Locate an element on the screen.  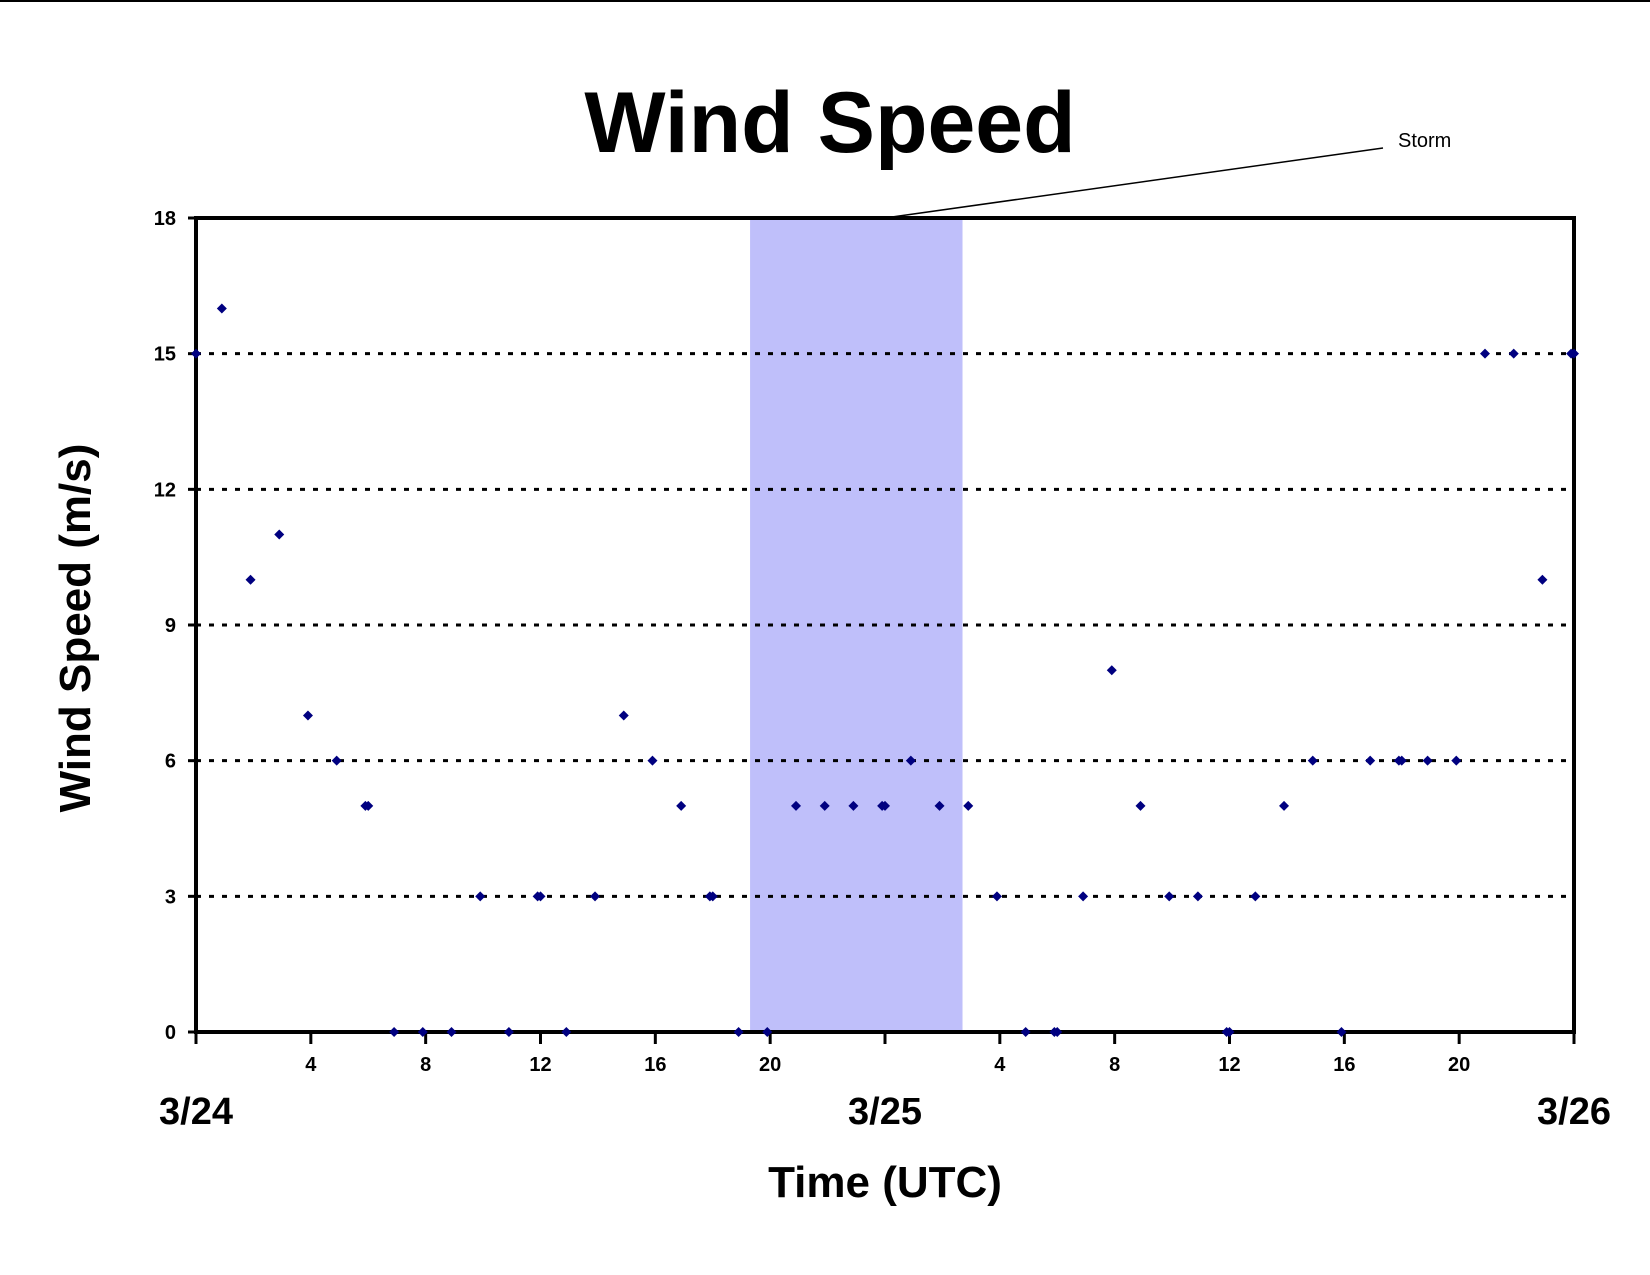
storm-annotation-label: Storm is located at coordinates (1424, 141).